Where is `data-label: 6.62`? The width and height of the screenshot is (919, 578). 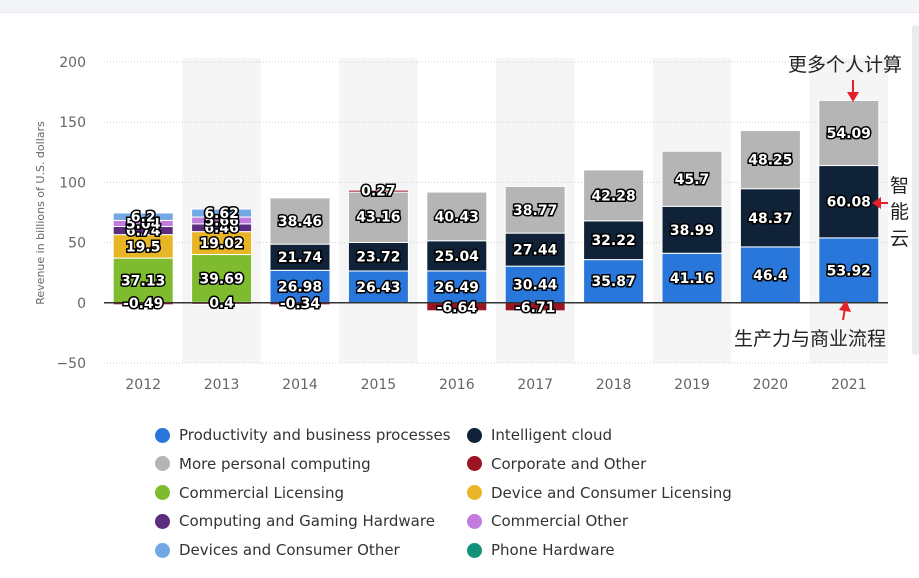
data-label: 6.62 is located at coordinates (221, 214).